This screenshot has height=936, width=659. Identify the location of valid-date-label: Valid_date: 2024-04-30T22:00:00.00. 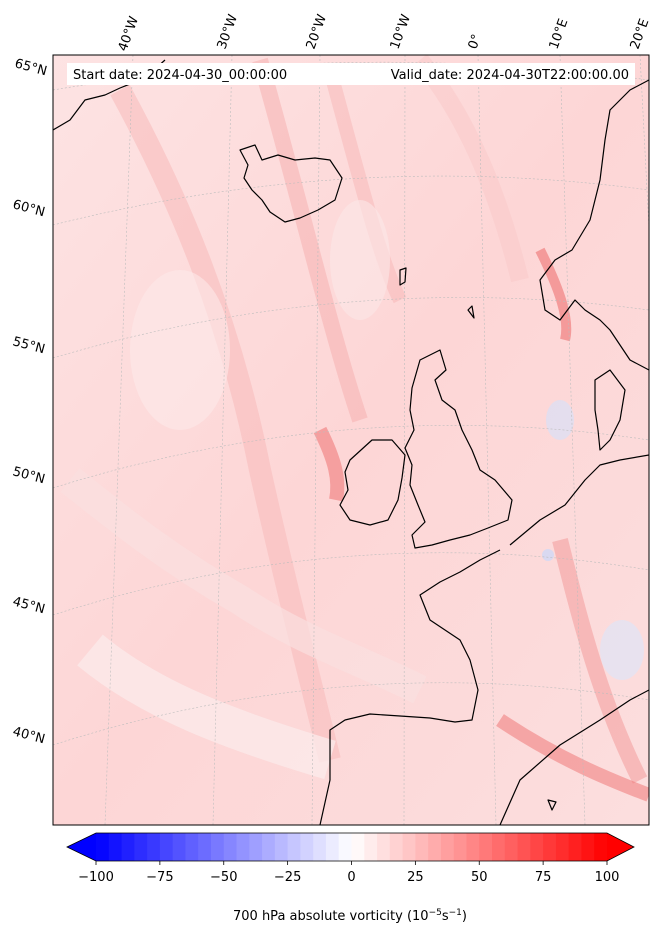
(510, 75).